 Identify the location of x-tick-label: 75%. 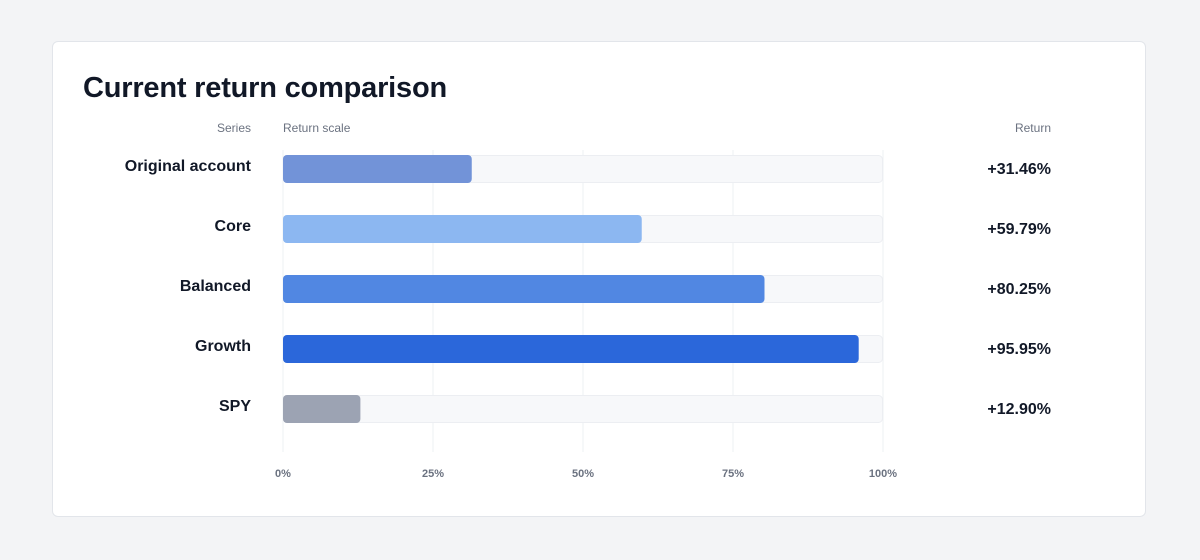
(733, 474).